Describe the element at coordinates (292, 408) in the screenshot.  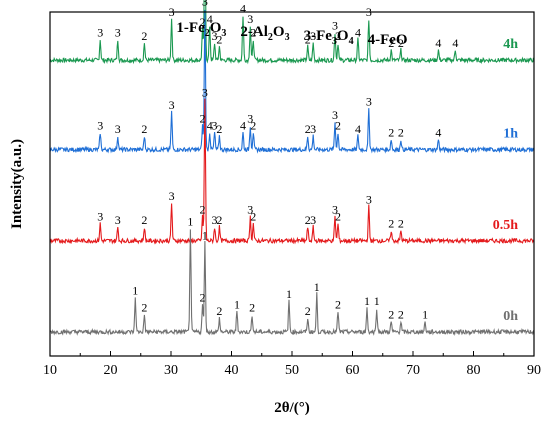
I see `x-axis-title: 2θ/(°)` at that location.